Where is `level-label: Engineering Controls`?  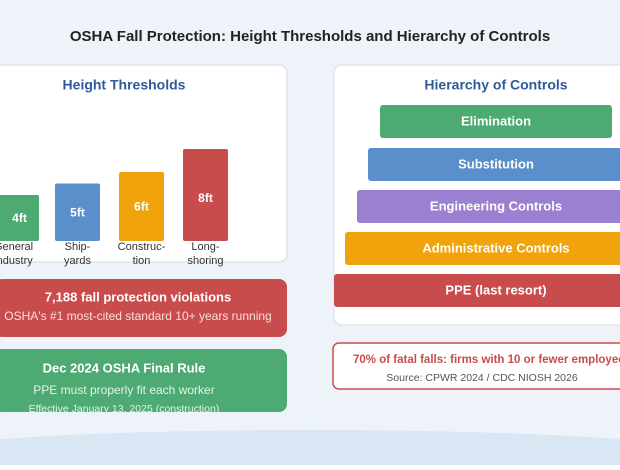
level-label: Engineering Controls is located at coordinates (496, 205).